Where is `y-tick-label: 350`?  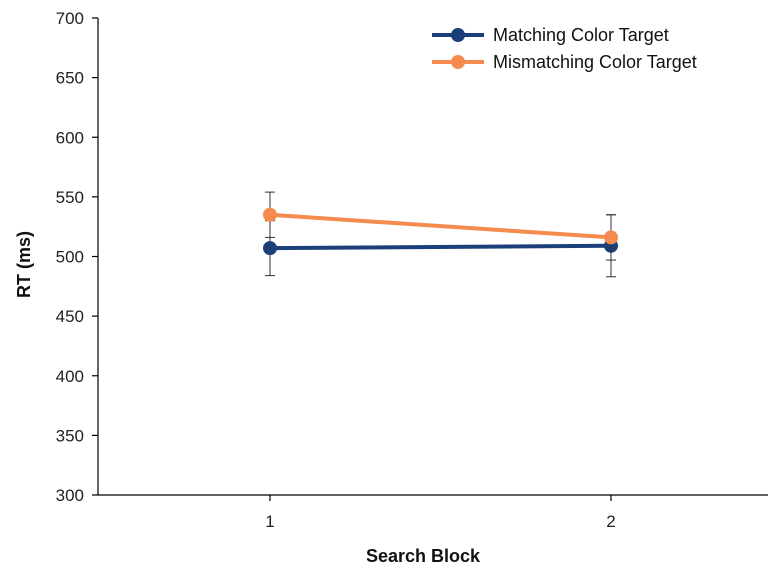 y-tick-label: 350 is located at coordinates (70, 435).